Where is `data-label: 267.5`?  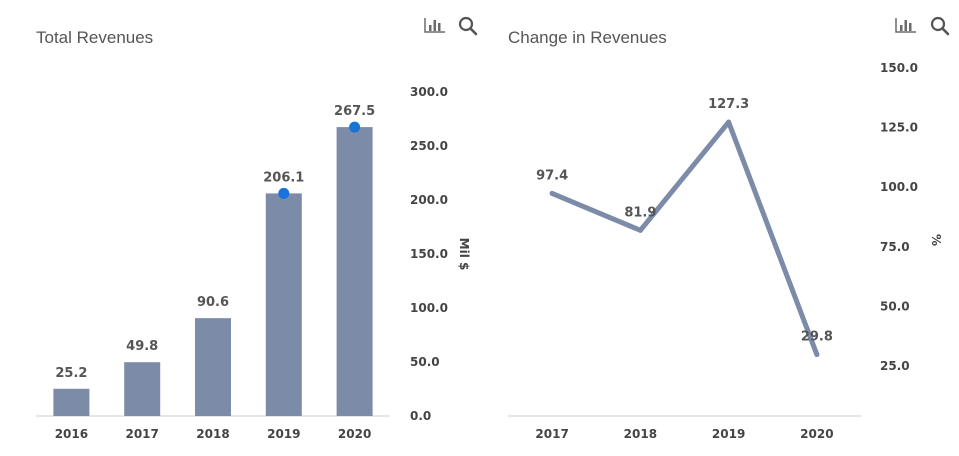
data-label: 267.5 is located at coordinates (354, 111).